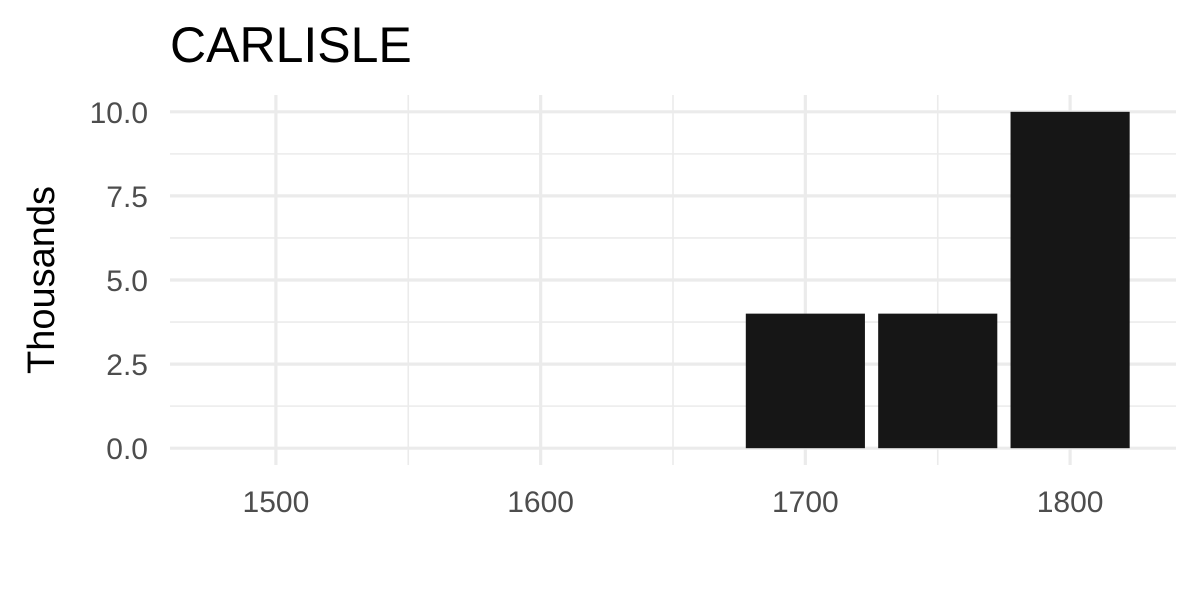  What do you see at coordinates (127, 197) in the screenshot?
I see `y-tick-label: 7.5` at bounding box center [127, 197].